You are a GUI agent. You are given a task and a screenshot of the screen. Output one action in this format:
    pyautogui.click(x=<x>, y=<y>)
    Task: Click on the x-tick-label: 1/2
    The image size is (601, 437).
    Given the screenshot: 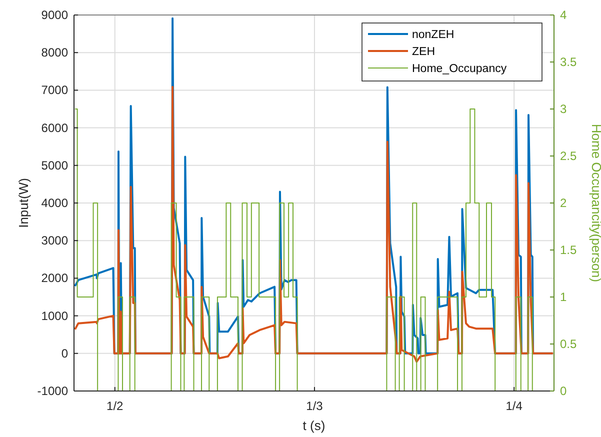 What is the action you would take?
    pyautogui.click(x=115, y=406)
    